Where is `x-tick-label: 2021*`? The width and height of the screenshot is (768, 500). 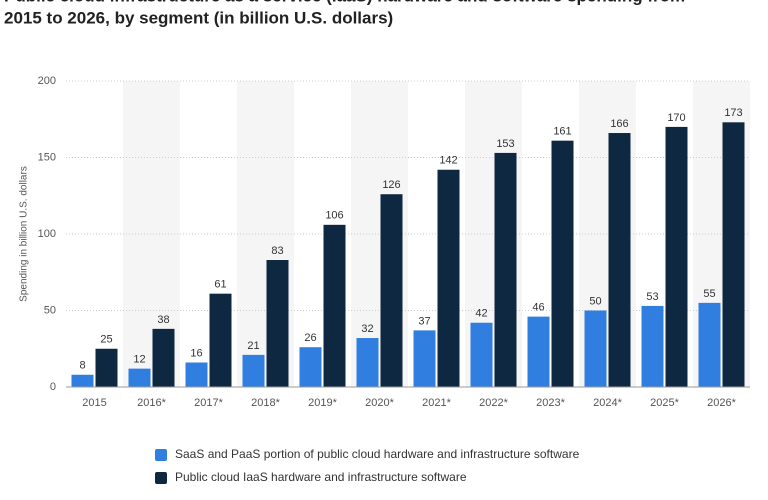
x-tick-label: 2021* is located at coordinates (436, 403).